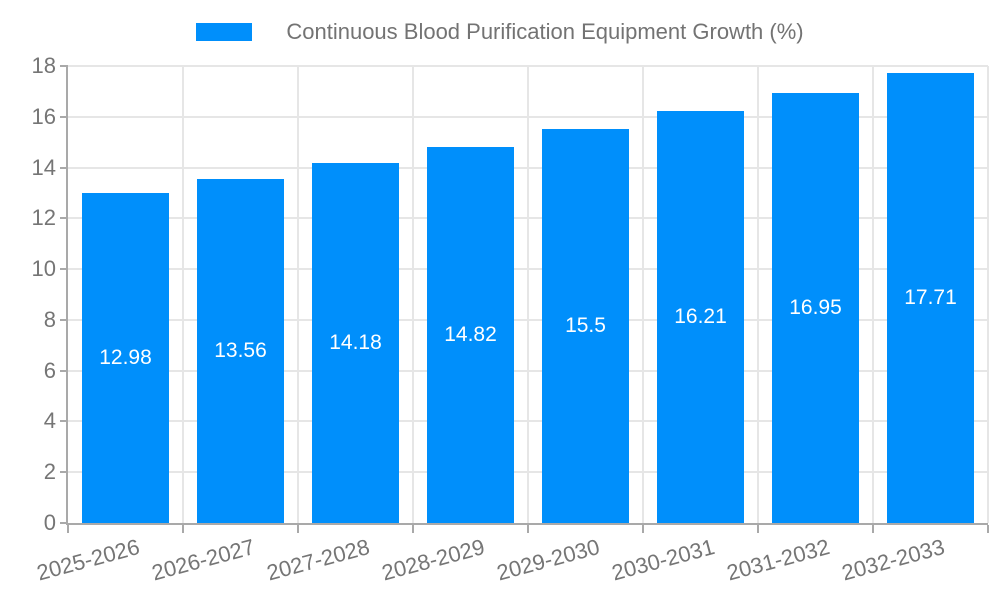 This screenshot has height=600, width=1000. I want to click on y-axis-label: 10, so click(43, 269).